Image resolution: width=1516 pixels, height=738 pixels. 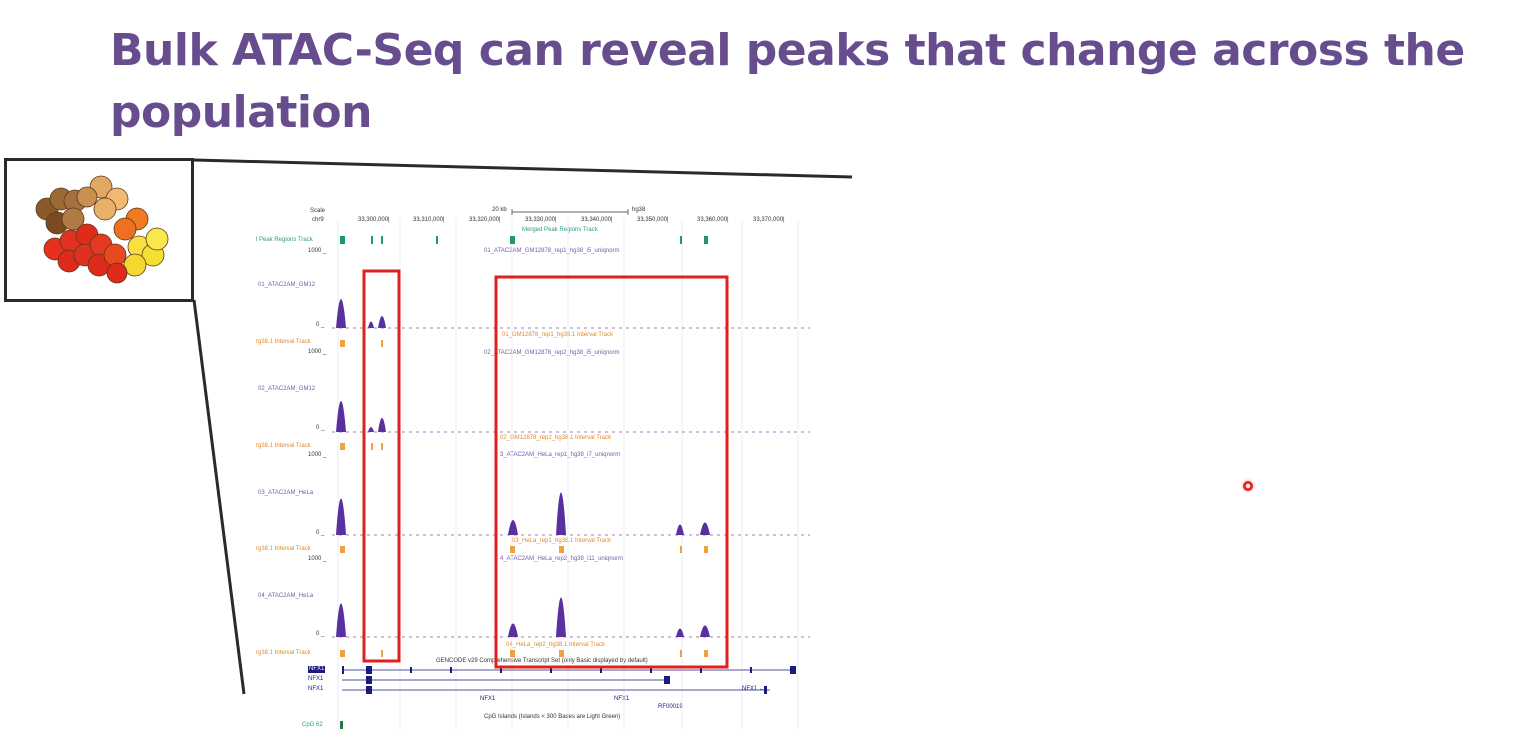 I want to click on position-tick: 33,350,000|, so click(x=653, y=220).